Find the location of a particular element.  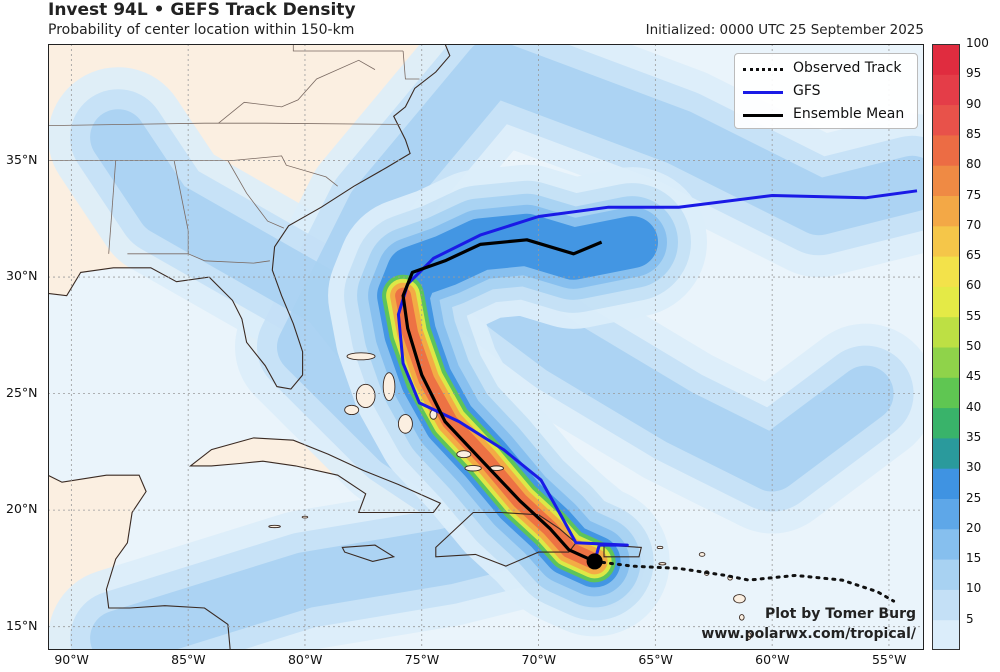

observed-swatch is located at coordinates (763, 69).